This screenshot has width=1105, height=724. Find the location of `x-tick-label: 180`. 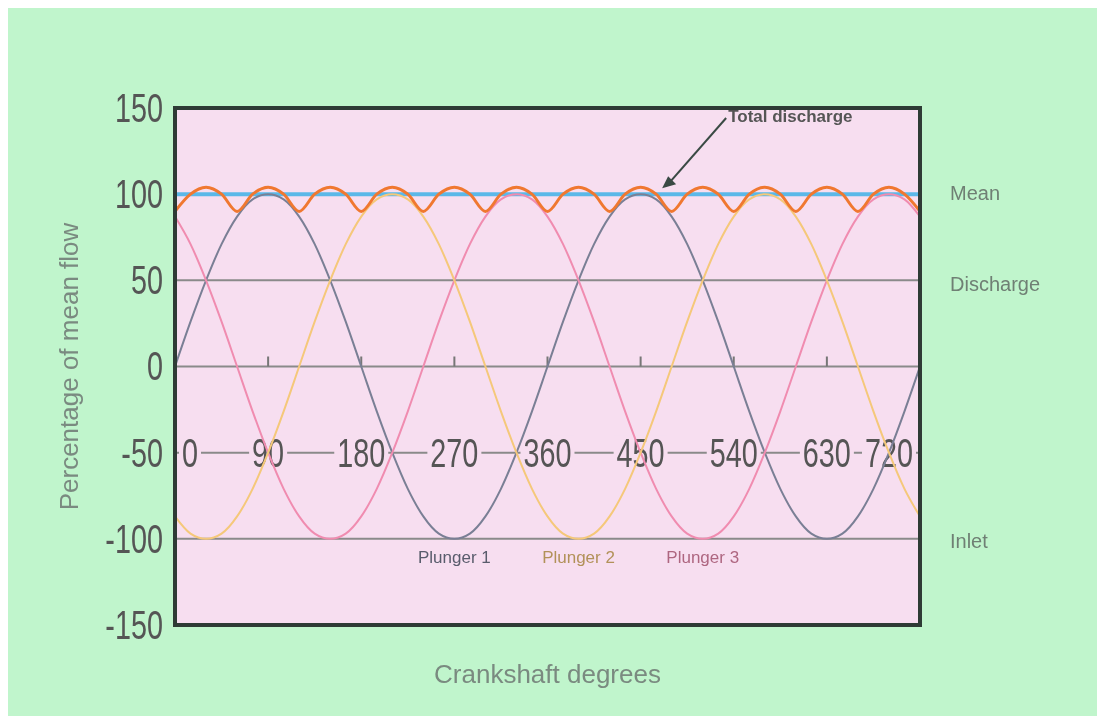

x-tick-label: 180 is located at coordinates (361, 452).